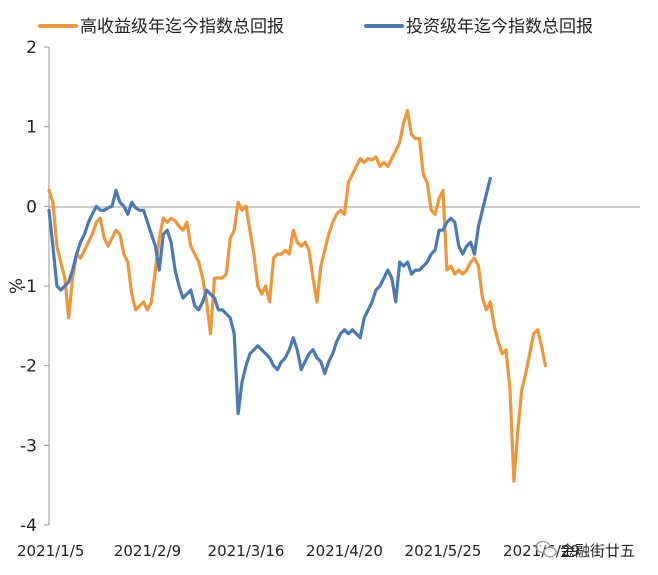 The width and height of the screenshot is (658, 575). What do you see at coordinates (31, 128) in the screenshot?
I see `y-tick-label: 1` at bounding box center [31, 128].